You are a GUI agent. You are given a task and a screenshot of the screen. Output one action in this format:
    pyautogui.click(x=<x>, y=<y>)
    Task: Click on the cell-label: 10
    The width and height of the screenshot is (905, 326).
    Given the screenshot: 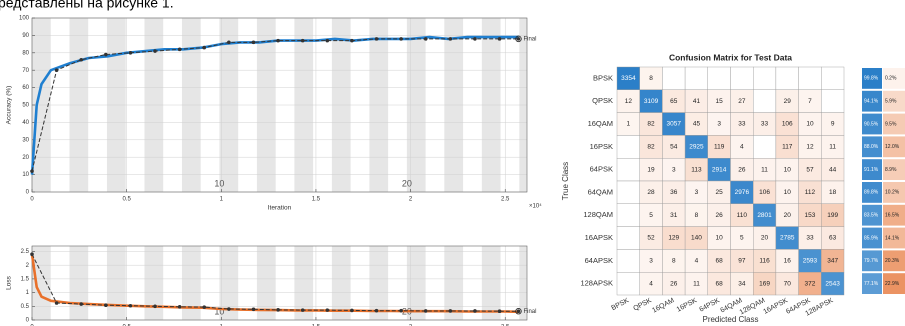 What is the action you would take?
    pyautogui.click(x=810, y=124)
    